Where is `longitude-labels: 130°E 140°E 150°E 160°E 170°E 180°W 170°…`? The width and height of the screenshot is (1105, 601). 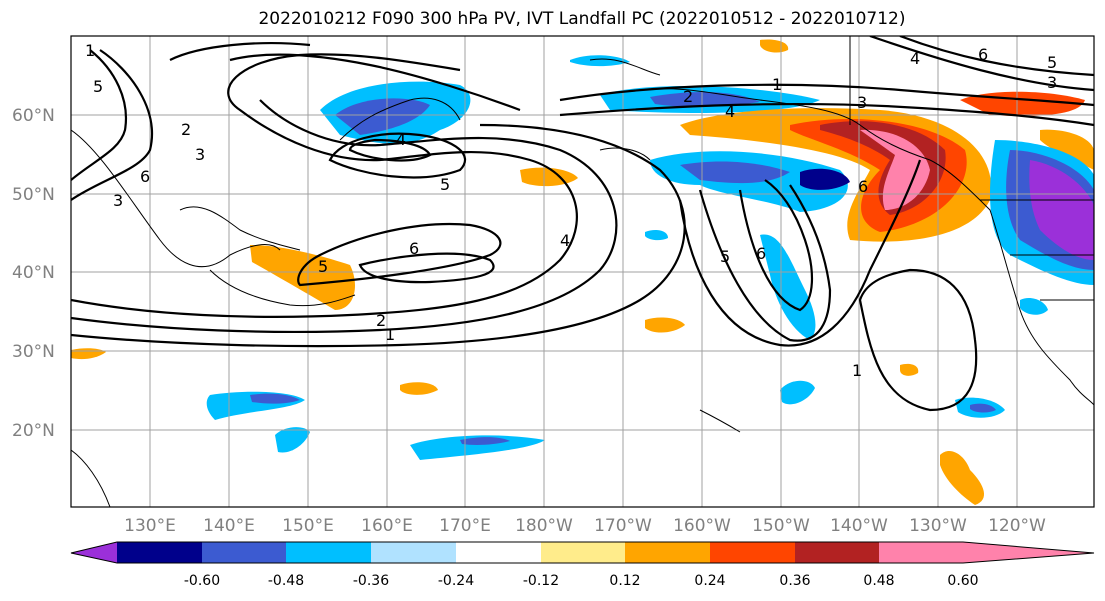
longitude-labels: 130°E 140°E 150°E 160°E 170°E 180°W 170°… is located at coordinates (585, 526).